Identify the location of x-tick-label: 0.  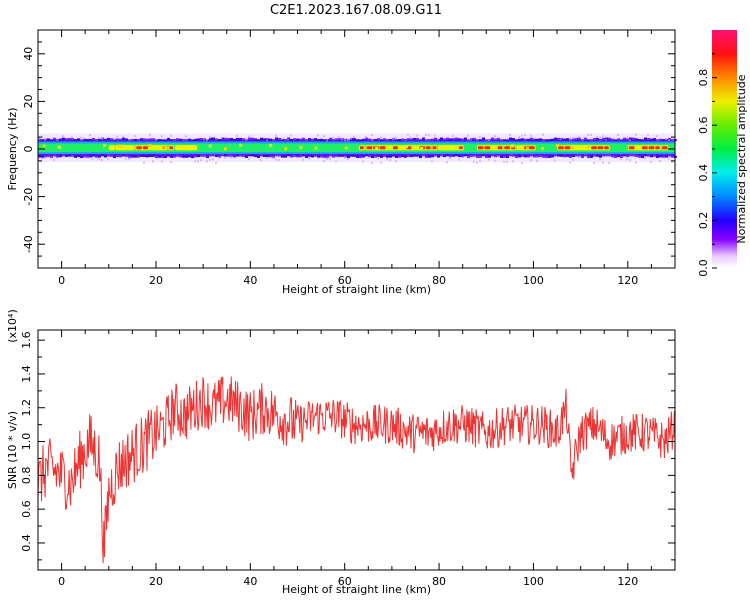
(61, 280).